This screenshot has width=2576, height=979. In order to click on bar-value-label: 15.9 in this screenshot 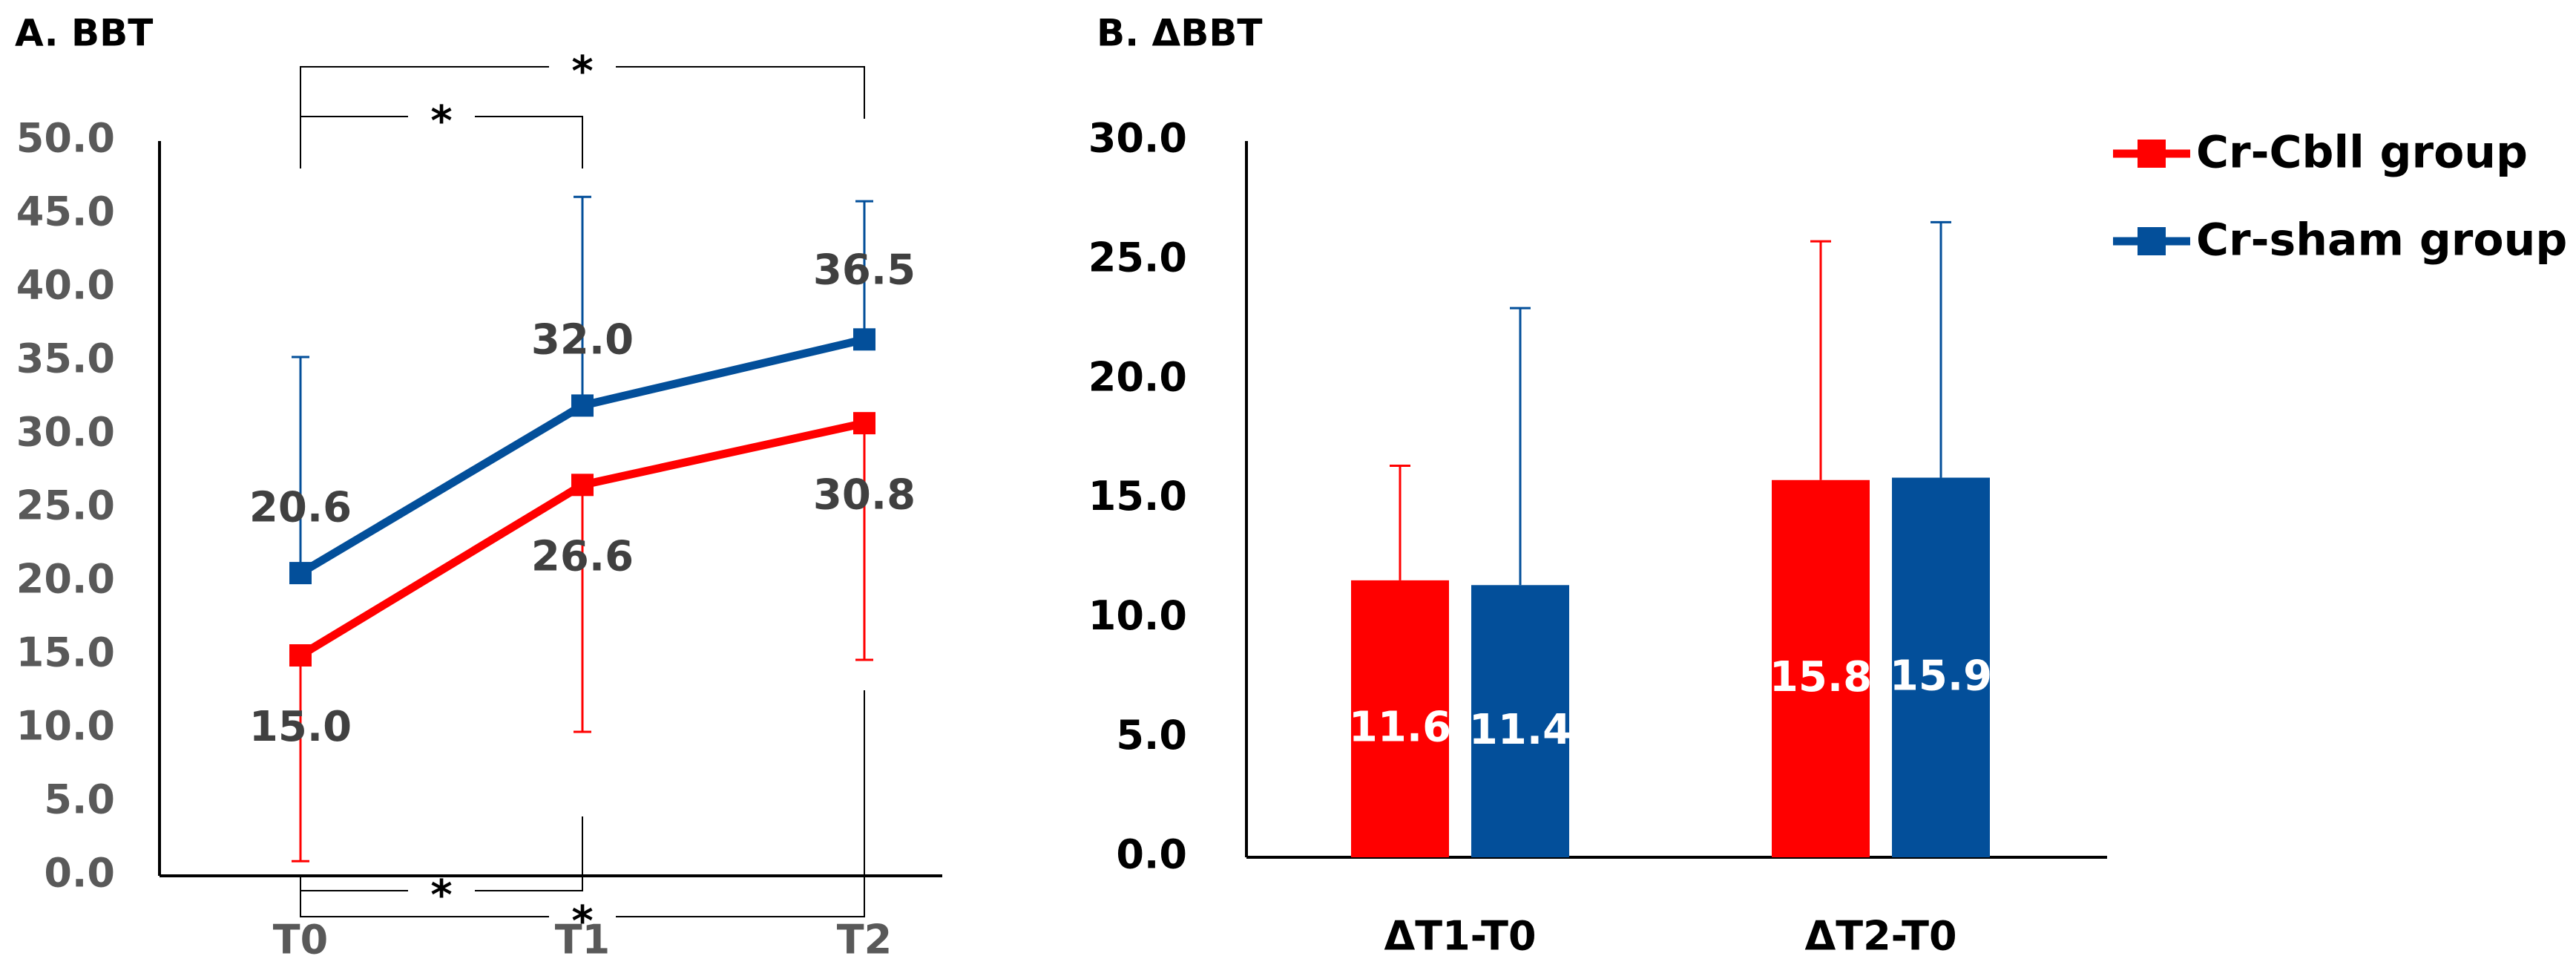, I will do `click(1941, 676)`.